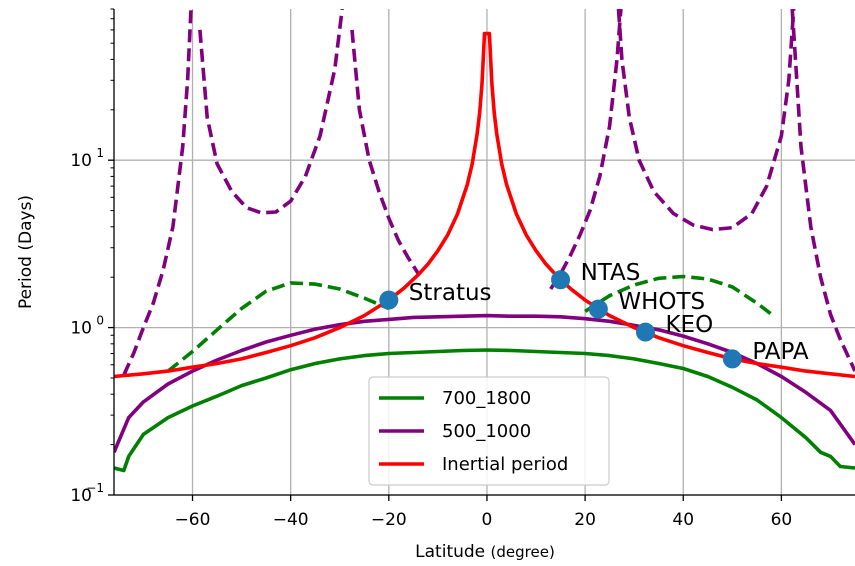 The height and width of the screenshot is (566, 855). I want to click on y-tick-exponent-2: 1, so click(100, 153).